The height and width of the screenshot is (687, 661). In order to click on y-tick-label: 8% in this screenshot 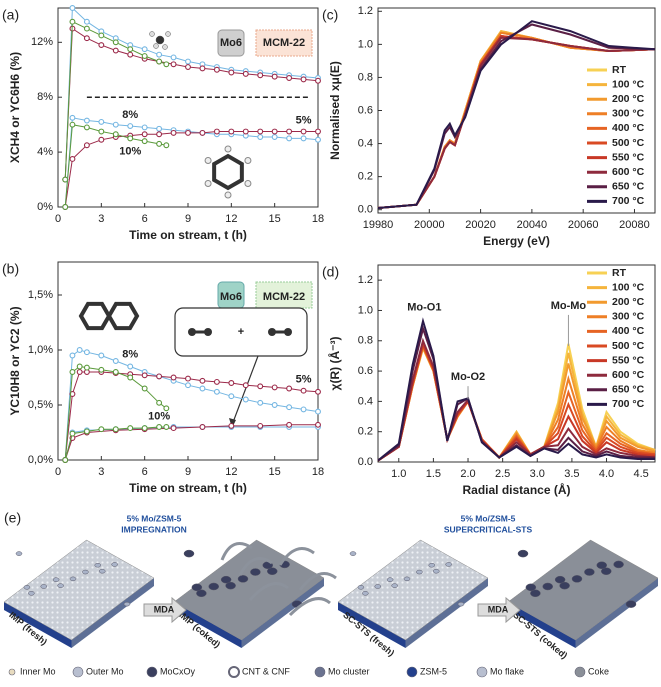, I will do `click(45, 97)`.